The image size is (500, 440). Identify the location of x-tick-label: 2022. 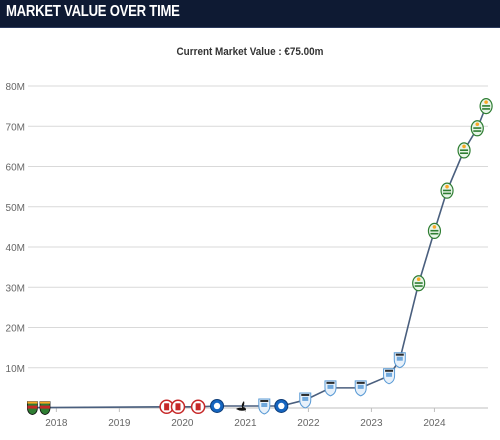
(308, 423).